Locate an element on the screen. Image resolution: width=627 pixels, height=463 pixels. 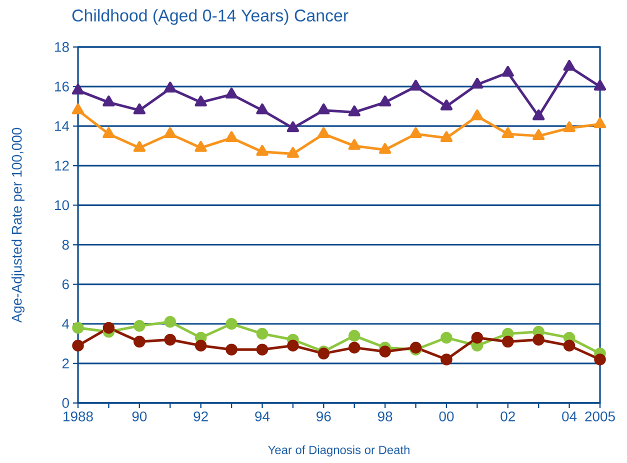
x-tick-label: 1988 is located at coordinates (78, 416).